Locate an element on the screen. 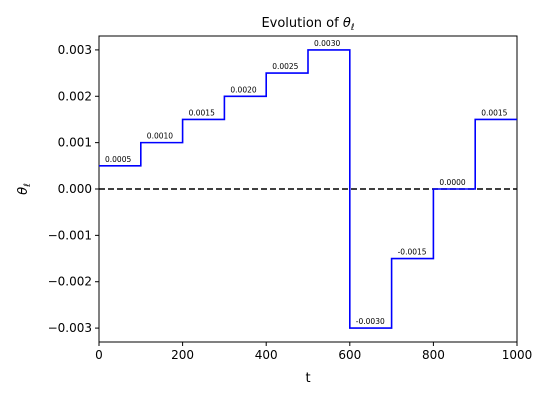 This screenshot has width=550, height=400. y-axis-label: θℓ is located at coordinates (24, 189).